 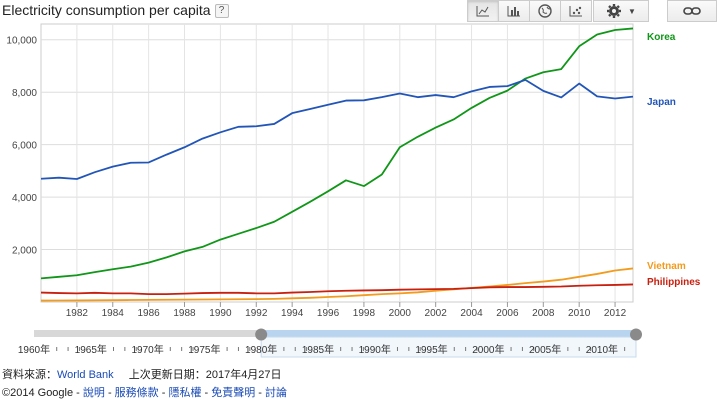 What do you see at coordinates (400, 313) in the screenshot?
I see `x-tick-label: 2000` at bounding box center [400, 313].